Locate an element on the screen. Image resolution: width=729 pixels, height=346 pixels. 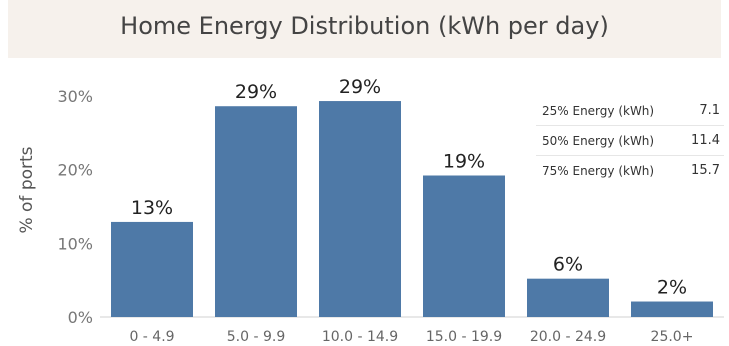
x-tick-label: 25.0+ is located at coordinates (672, 337).